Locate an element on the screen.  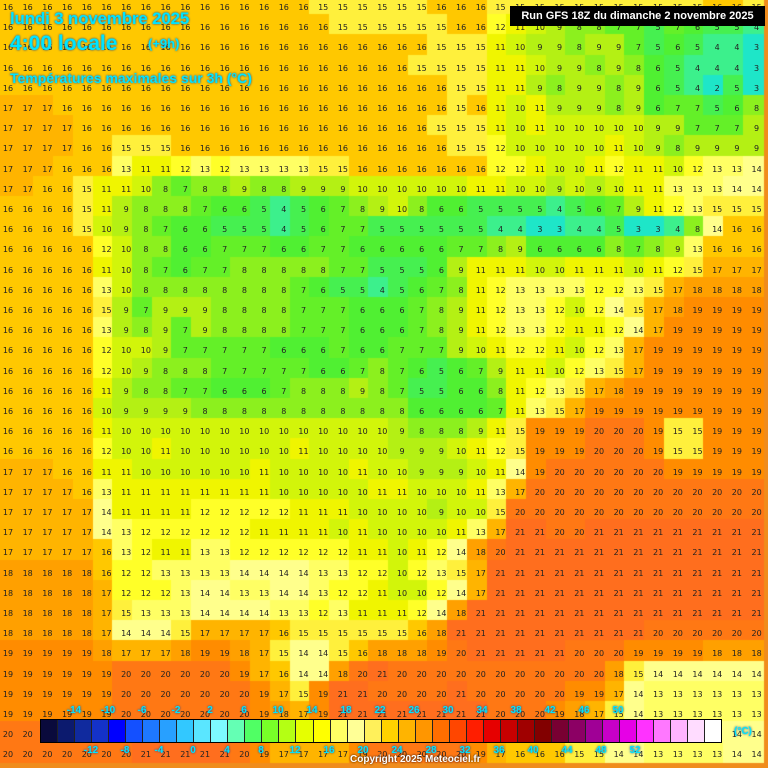
legend-bottom-label: -8 is located at coordinates (125, 750).